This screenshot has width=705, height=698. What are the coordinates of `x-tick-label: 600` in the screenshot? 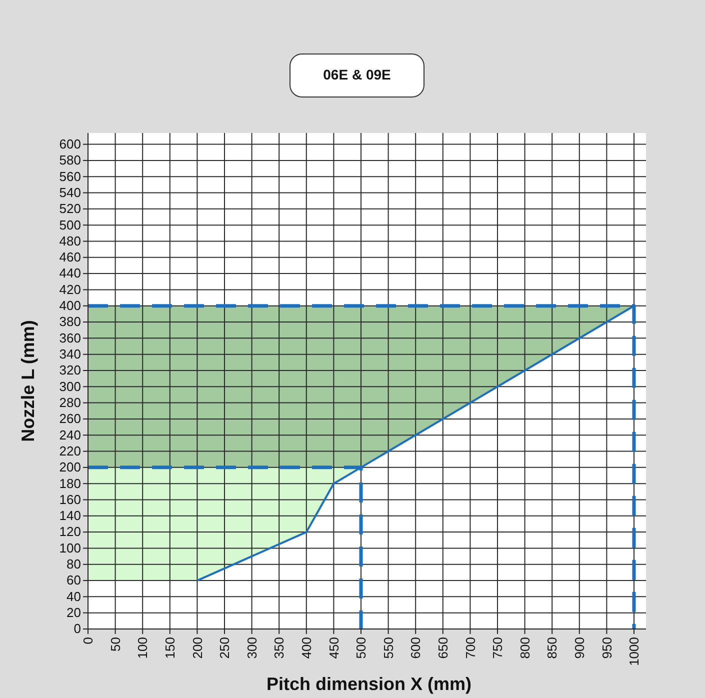 It's located at (416, 648).